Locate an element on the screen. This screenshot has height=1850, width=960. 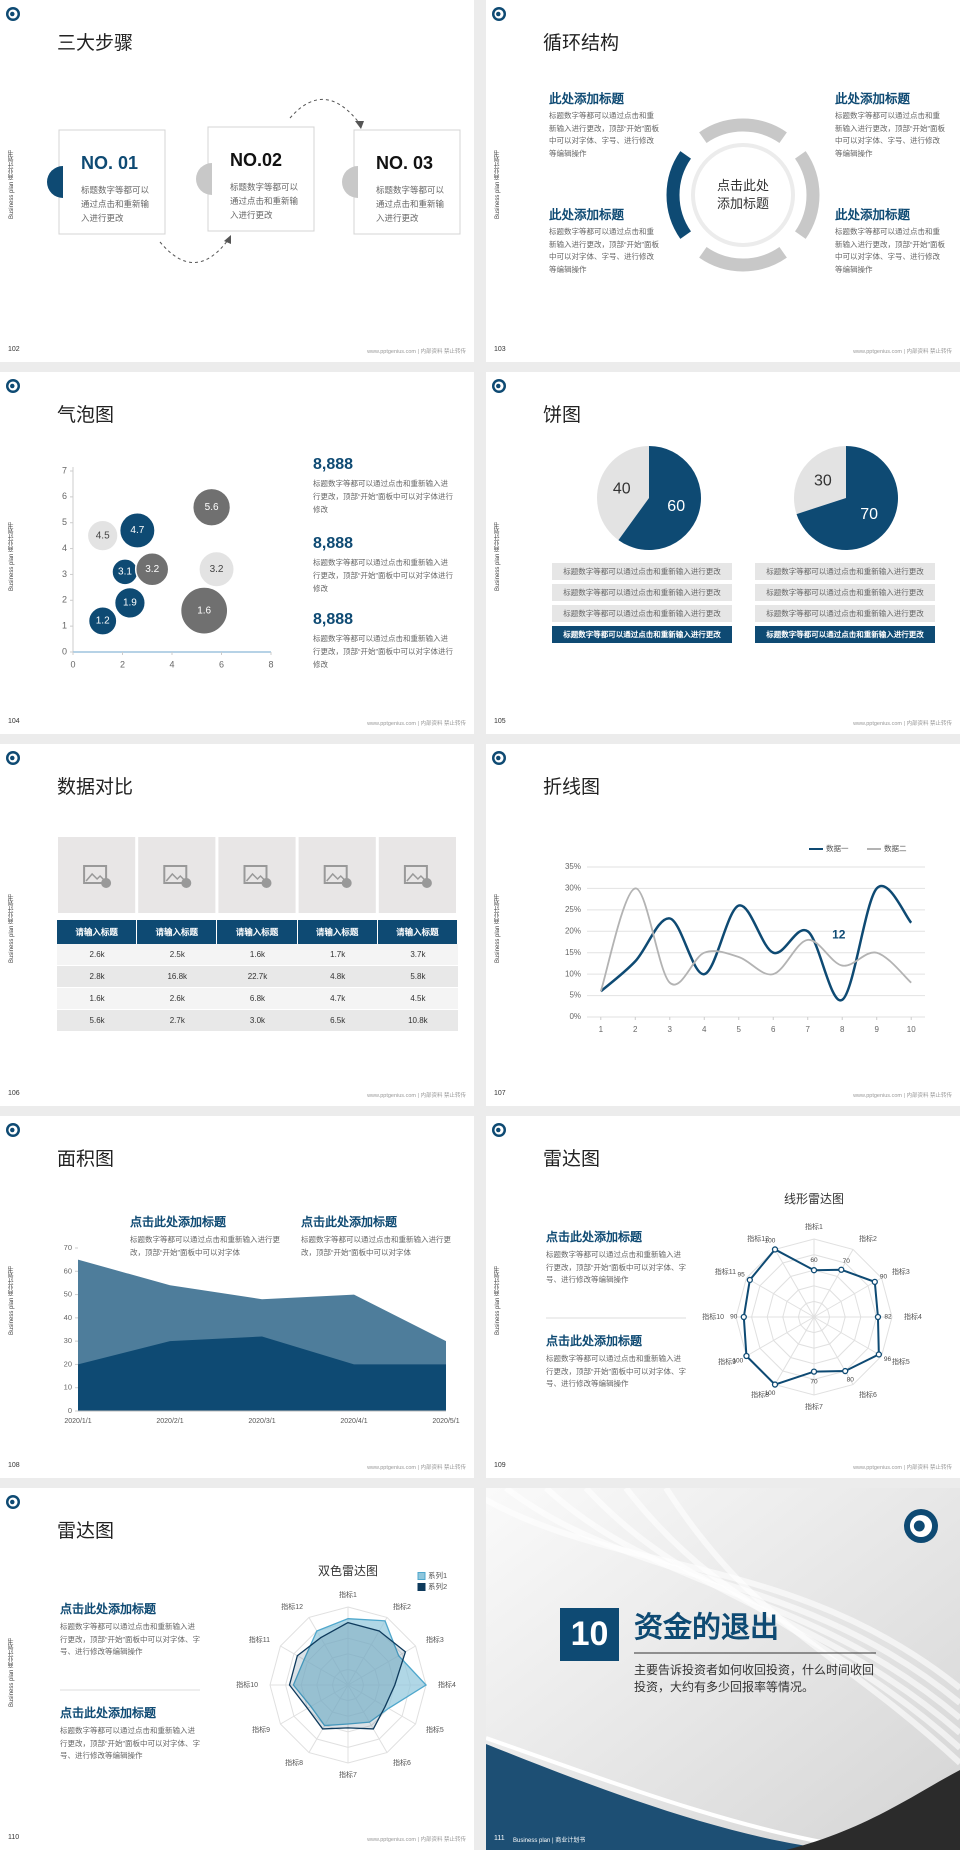
radar-axis-label: 指标11 is located at coordinates (725, 1271).